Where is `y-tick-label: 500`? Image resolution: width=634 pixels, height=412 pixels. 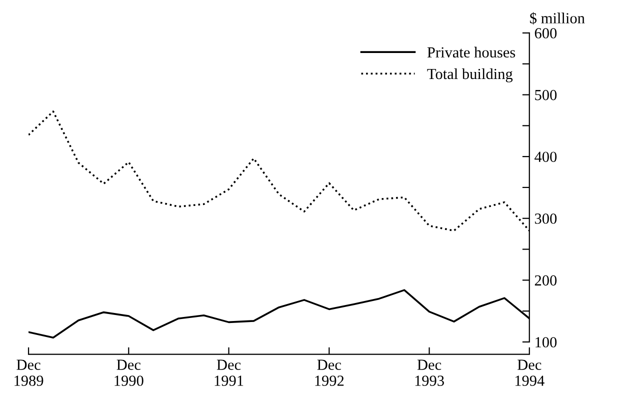 y-tick-label: 500 is located at coordinates (546, 95).